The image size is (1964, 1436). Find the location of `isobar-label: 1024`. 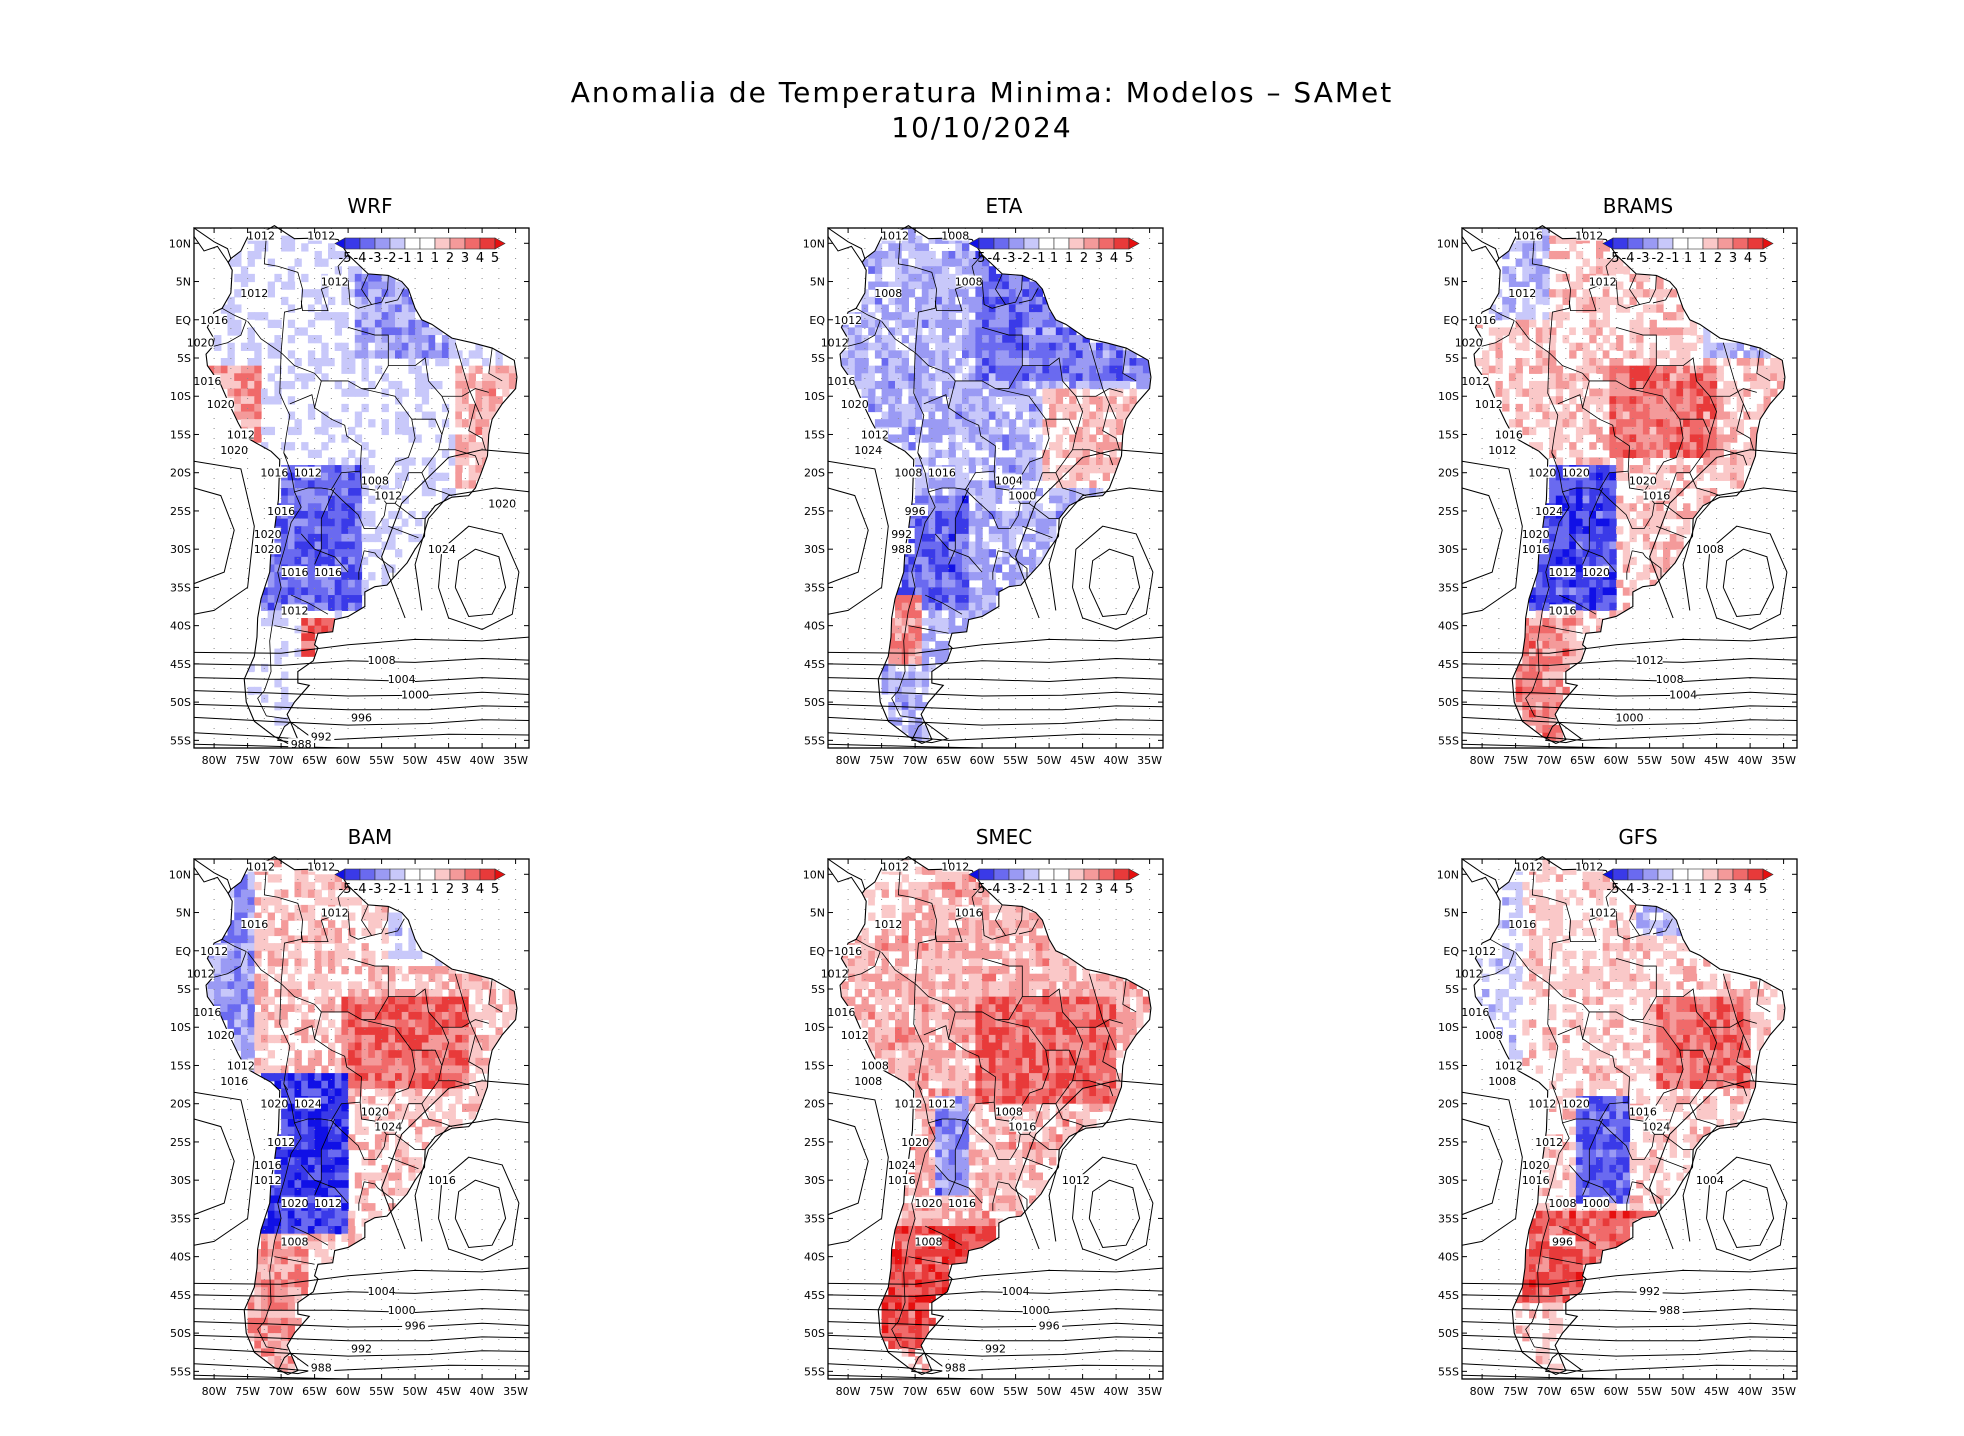

isobar-label: 1024 is located at coordinates (442, 549).